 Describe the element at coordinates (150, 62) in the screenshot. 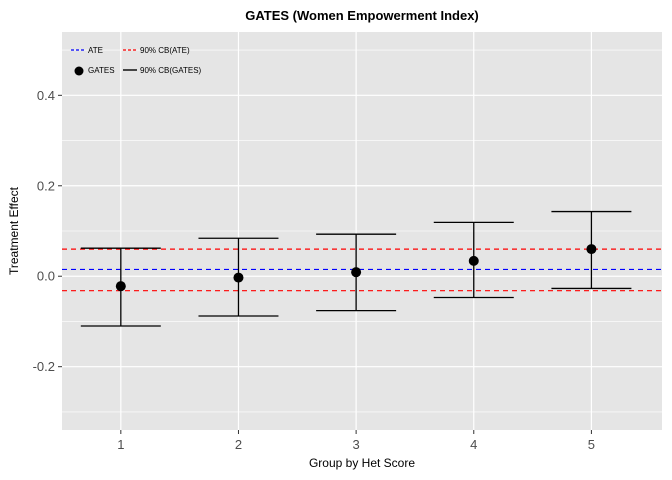

I see `legend: ATE 90% CB(ATE) GATES 90% CB(GATES)` at that location.